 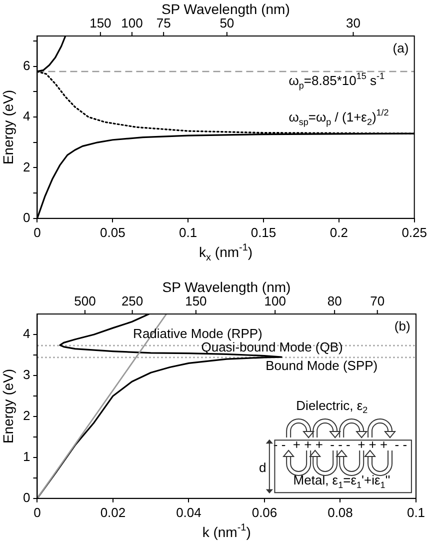 What do you see at coordinates (353, 23) in the screenshot?
I see `text: 30` at bounding box center [353, 23].